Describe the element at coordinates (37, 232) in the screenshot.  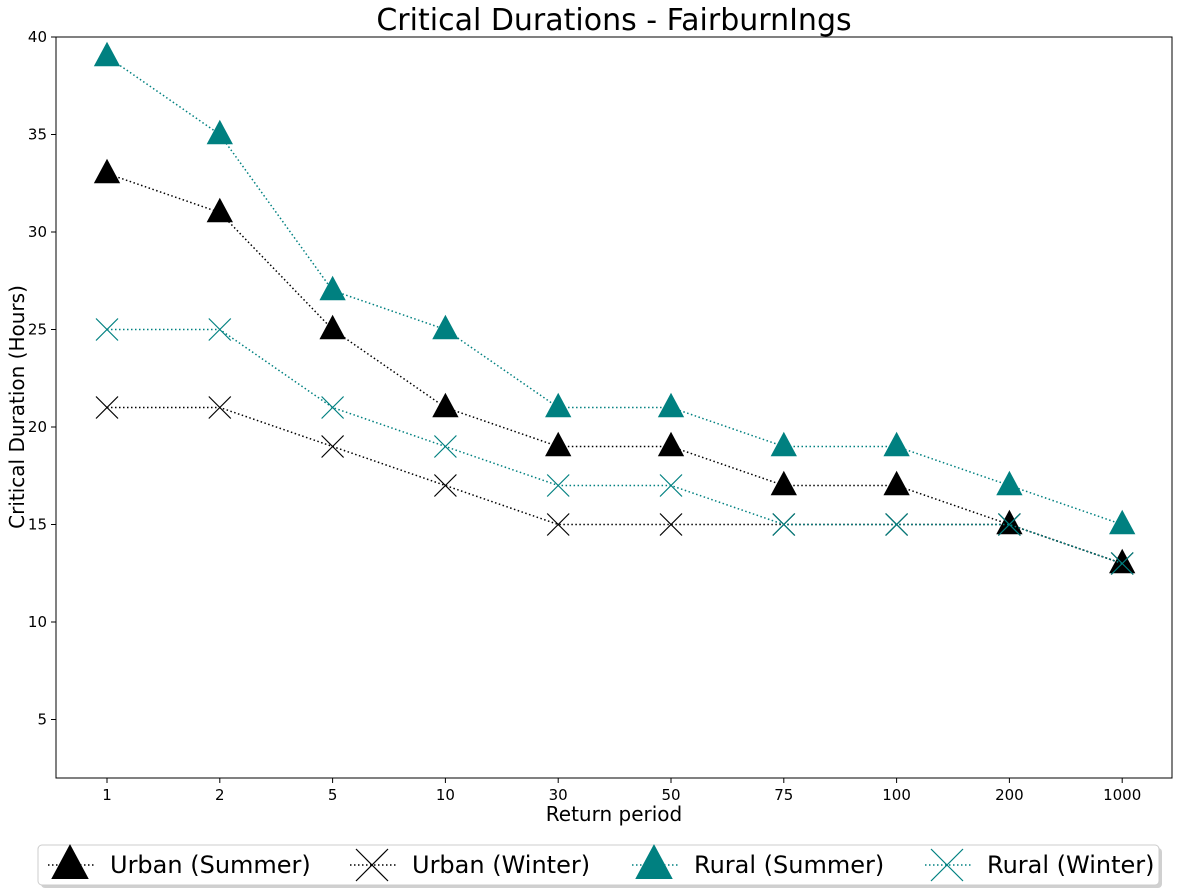
I see `y-tick-label: 30` at that location.